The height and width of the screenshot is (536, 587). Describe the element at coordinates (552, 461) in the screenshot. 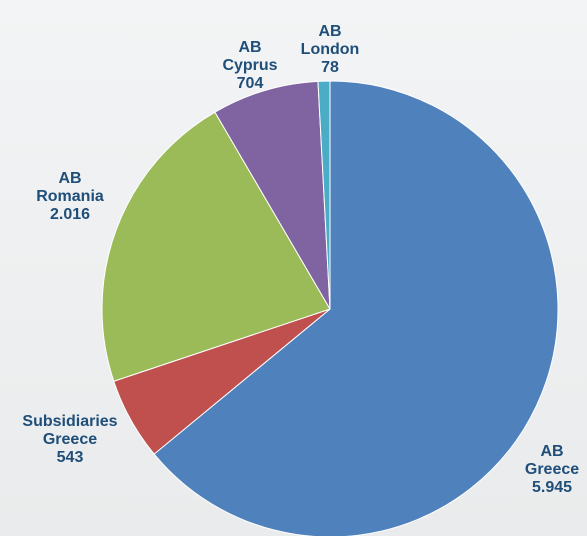

I see `category-label: AB Greece` at that location.